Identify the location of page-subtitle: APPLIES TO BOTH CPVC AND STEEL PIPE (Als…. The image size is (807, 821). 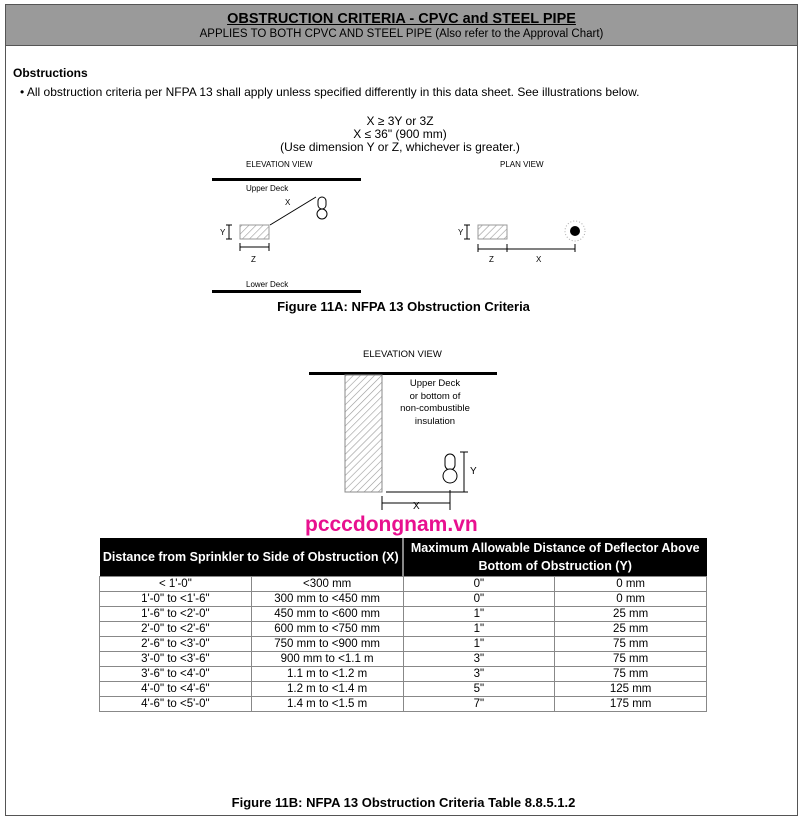
(401, 34).